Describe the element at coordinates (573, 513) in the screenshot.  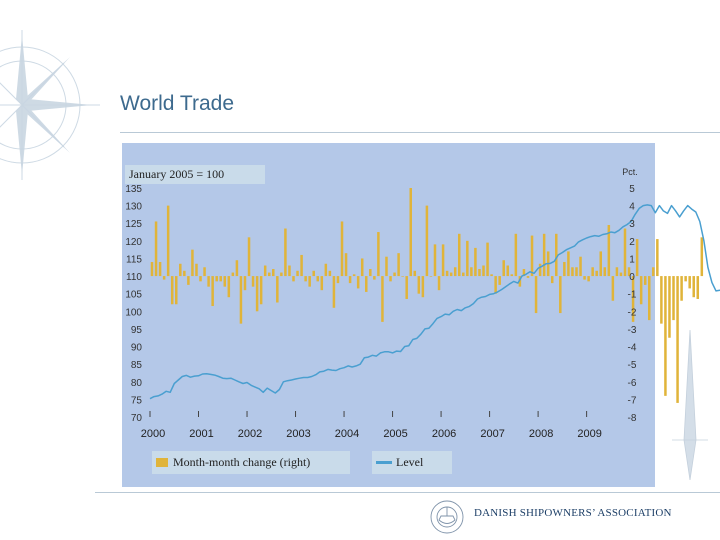
I see `footer-organization: DANISH SHIPOWNERS’ ASSOCIATION` at that location.